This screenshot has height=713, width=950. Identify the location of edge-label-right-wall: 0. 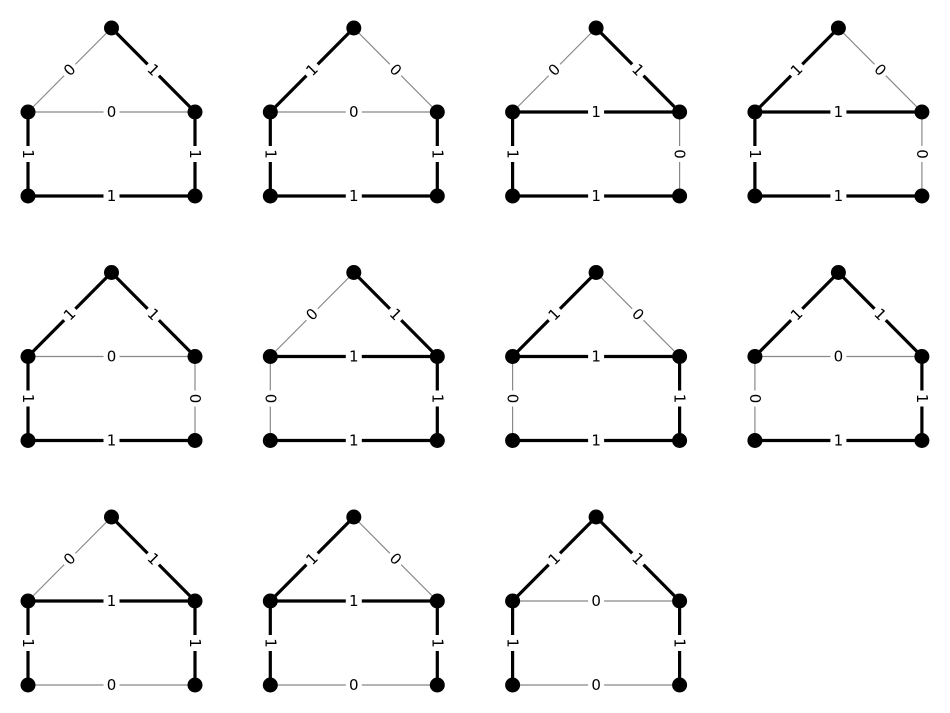
(195, 399).